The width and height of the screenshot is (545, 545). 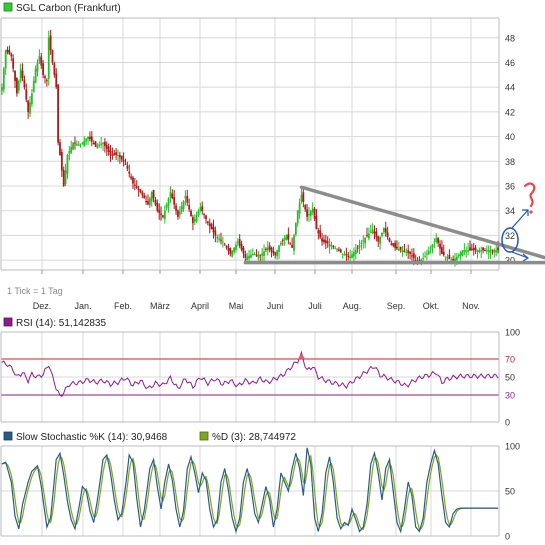 I want to click on price-y-tick-label: 46, so click(x=510, y=63).